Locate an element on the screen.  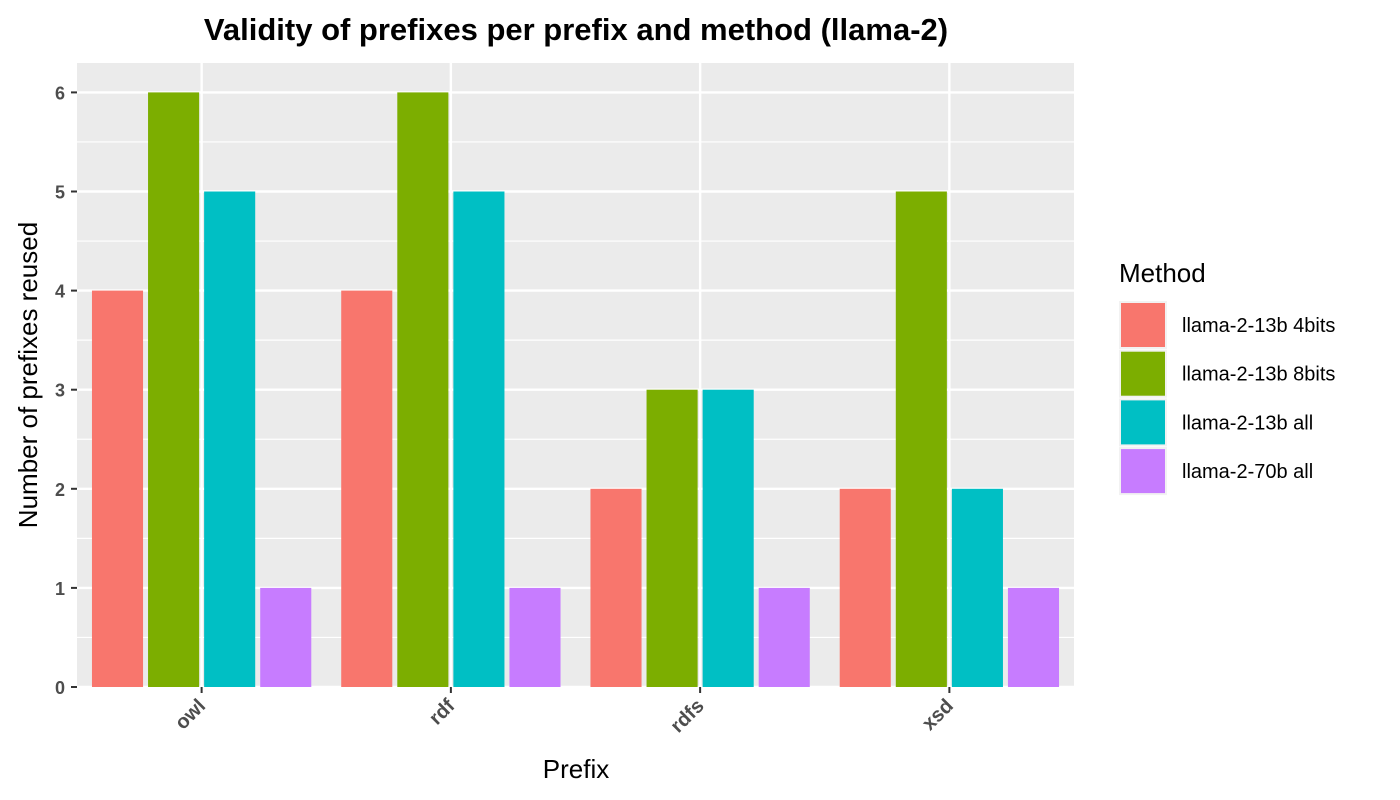
y-tick-label: 2 is located at coordinates (60, 490).